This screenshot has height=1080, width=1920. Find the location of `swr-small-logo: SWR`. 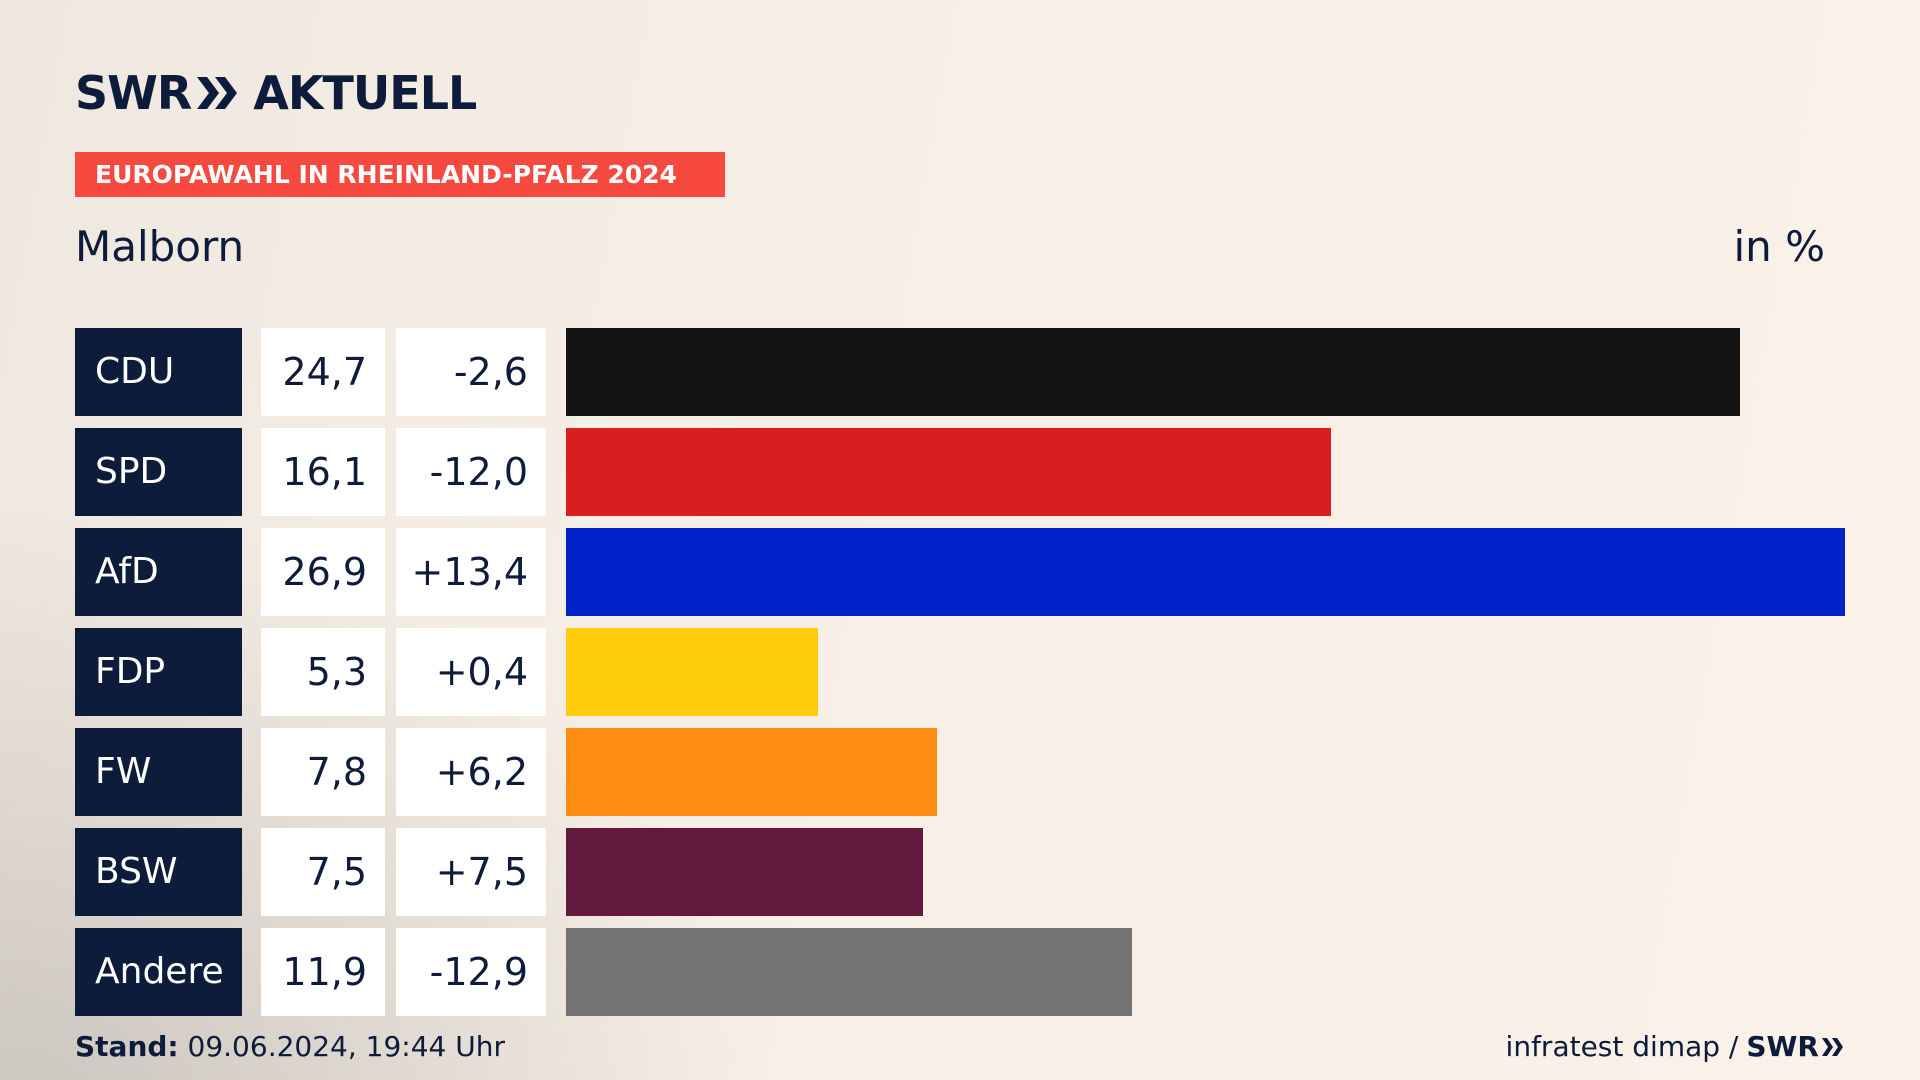

swr-small-logo: SWR is located at coordinates (1795, 1046).